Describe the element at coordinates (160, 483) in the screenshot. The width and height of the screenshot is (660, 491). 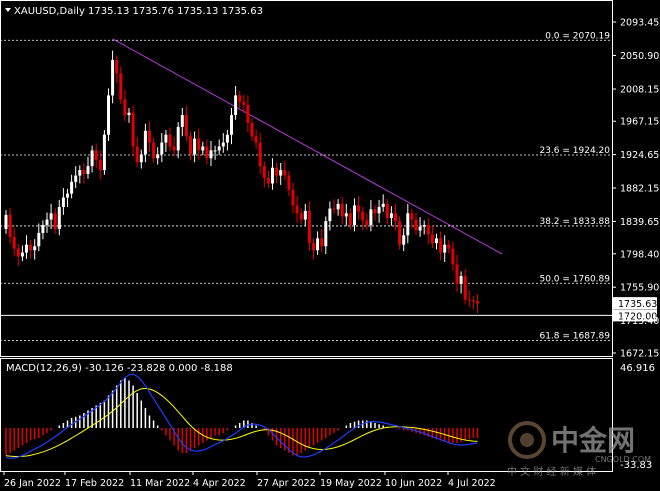
I see `time-tick-label: 11 Mar 2022` at that location.